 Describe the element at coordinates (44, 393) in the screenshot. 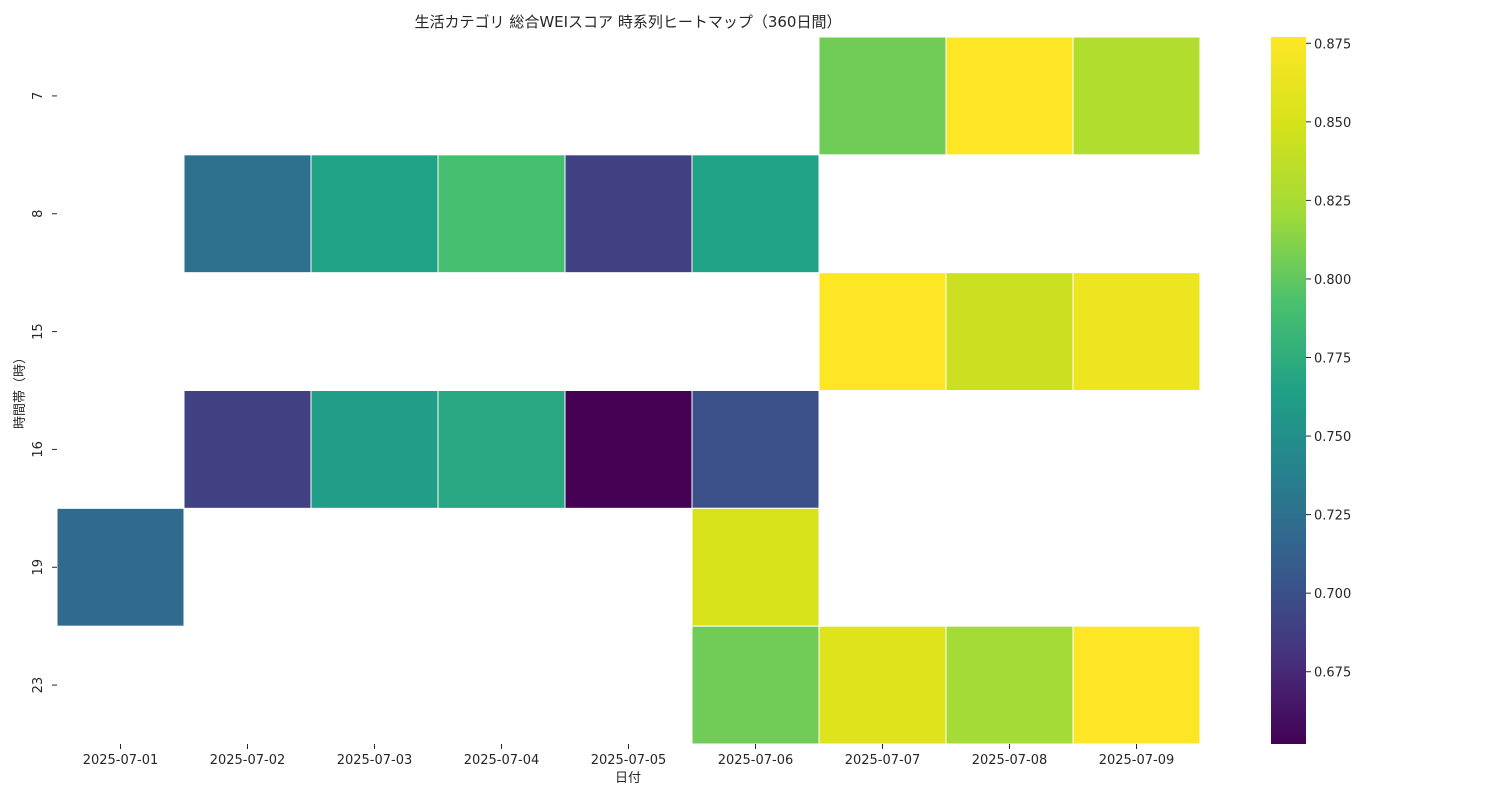

I see `y-axis: 7 8 15 16 19 23` at that location.